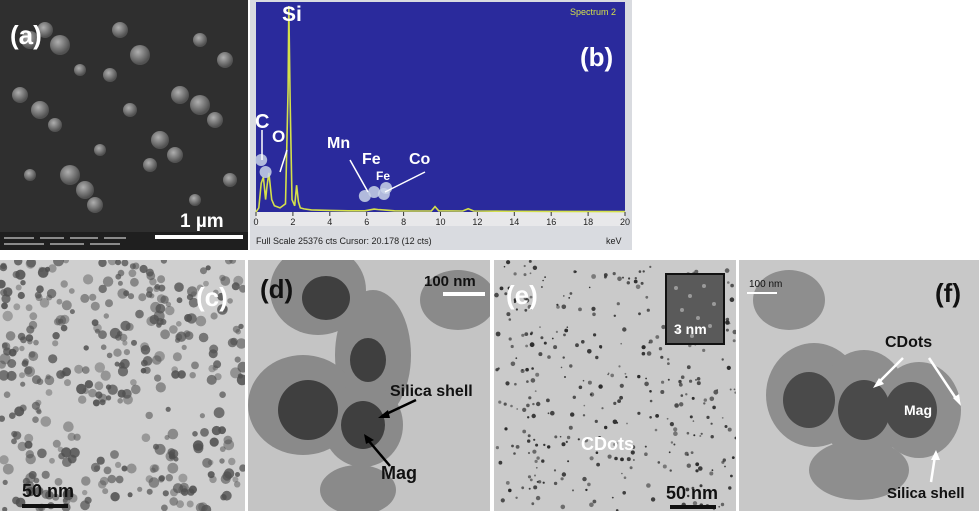 This screenshot has width=979, height=511. I want to click on panel-d-scale-label: 100 nm, so click(450, 281).